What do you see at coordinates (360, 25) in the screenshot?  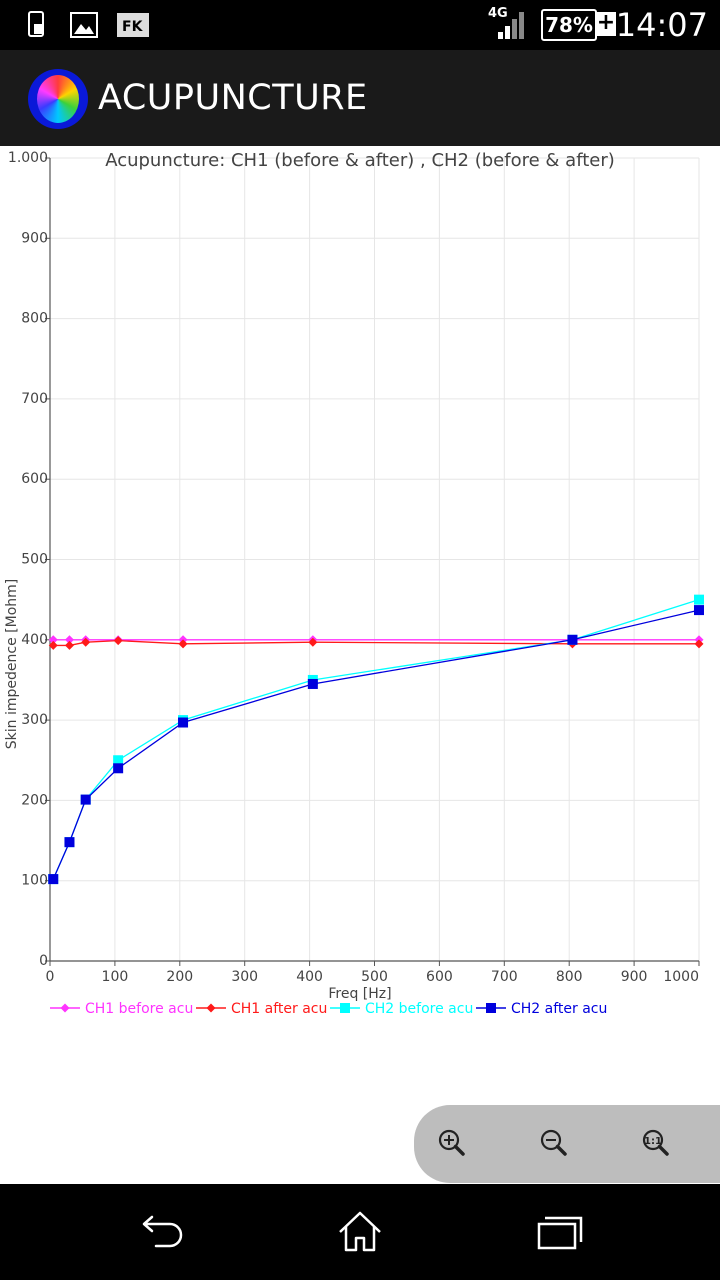 I see `status-bar: FK 4G 78% + 14:07` at bounding box center [360, 25].